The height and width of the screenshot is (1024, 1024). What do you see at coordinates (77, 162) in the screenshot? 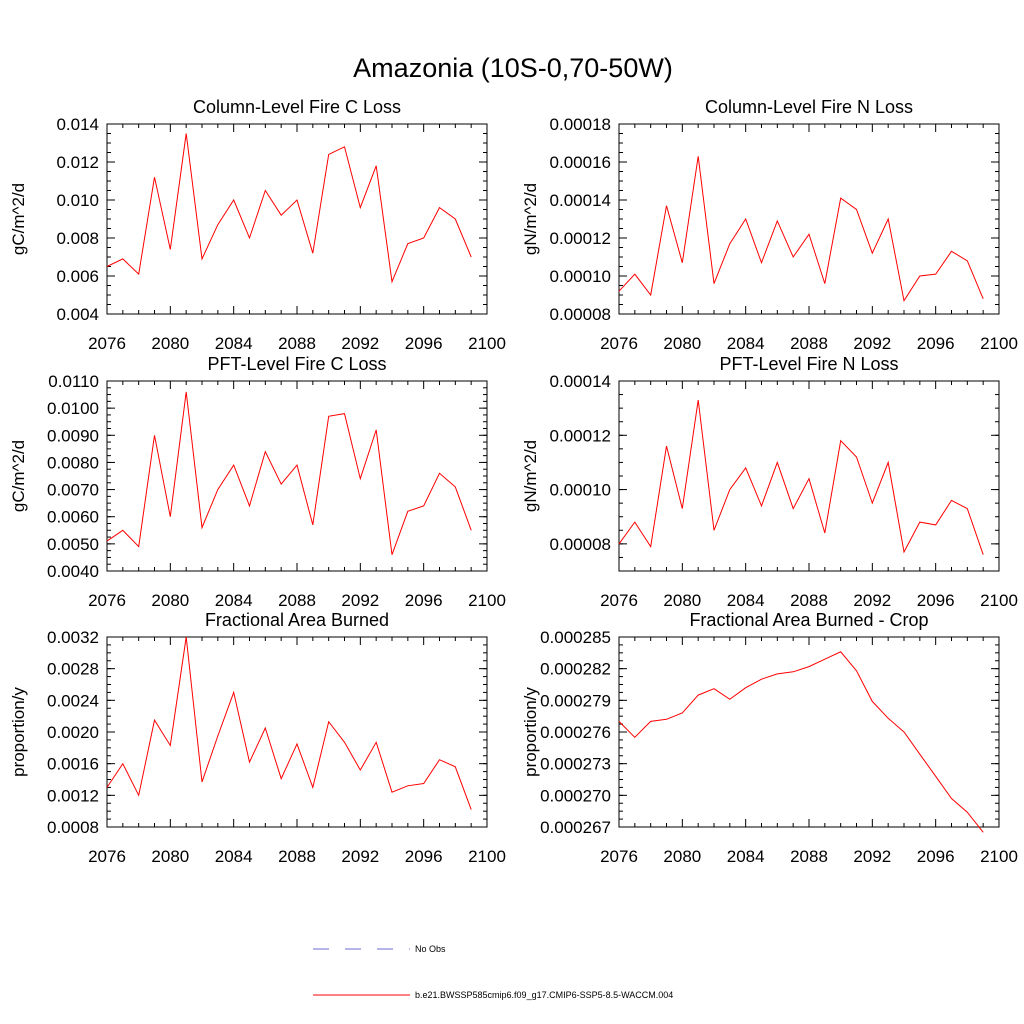
I see `y-tick-label: 0.012` at bounding box center [77, 162].